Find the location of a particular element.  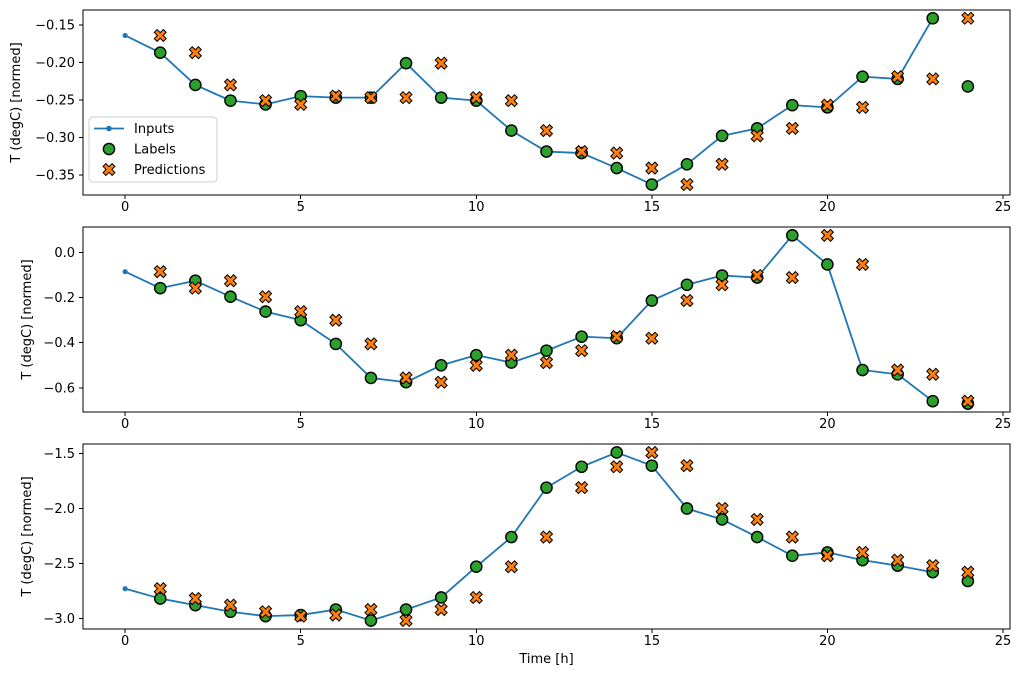

legend-entry-label: Inputs is located at coordinates (154, 129).